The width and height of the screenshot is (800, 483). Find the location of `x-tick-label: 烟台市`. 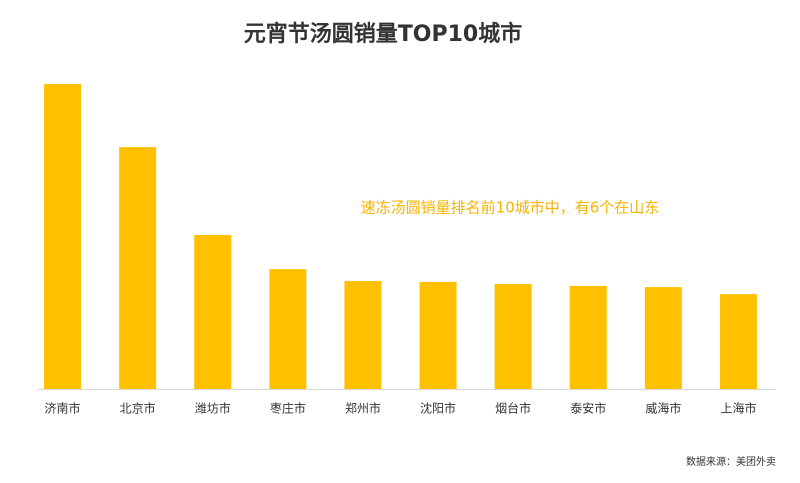

x-tick-label: 烟台市 is located at coordinates (513, 408).